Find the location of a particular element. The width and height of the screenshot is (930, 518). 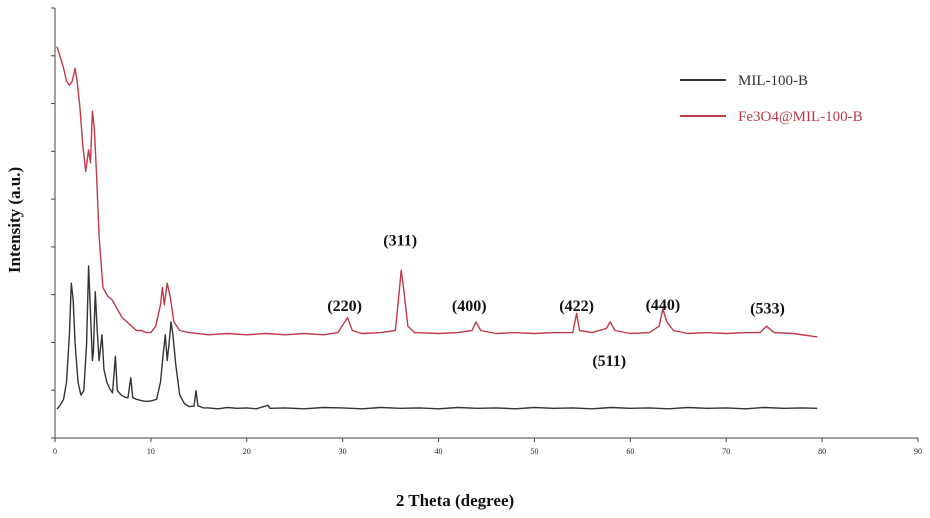

peak-annotation: (220) is located at coordinates (344, 306).